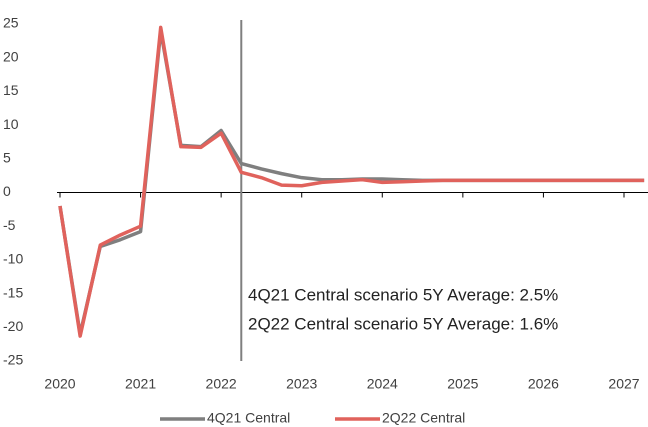 Image resolution: width=648 pixels, height=427 pixels. I want to click on x-tick-label: 2021, so click(140, 384).